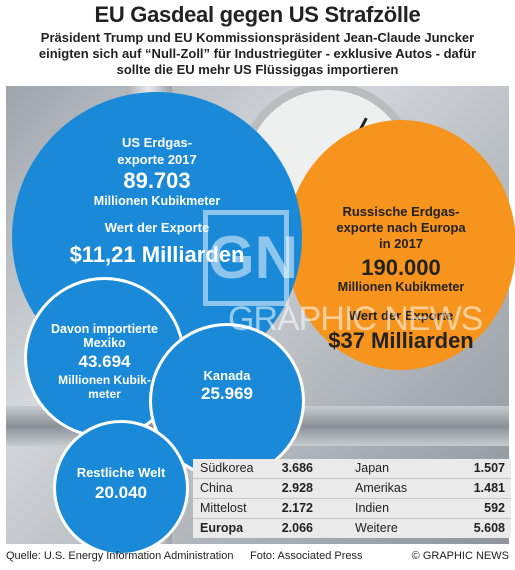 This screenshot has width=515, height=570. I want to click on country-value: 1.481, so click(489, 488).